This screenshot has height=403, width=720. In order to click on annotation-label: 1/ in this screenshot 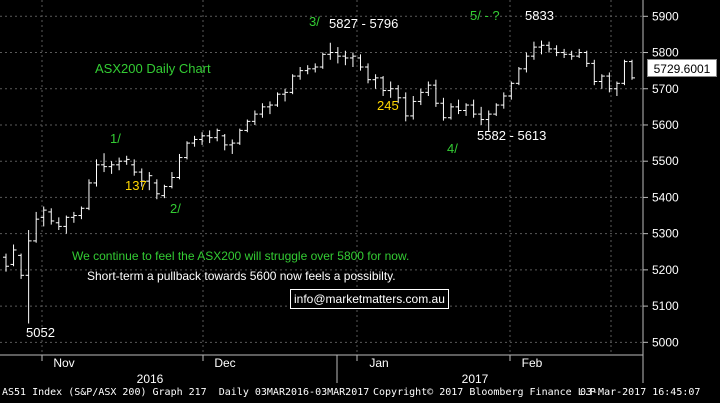, I will do `click(115, 138)`.